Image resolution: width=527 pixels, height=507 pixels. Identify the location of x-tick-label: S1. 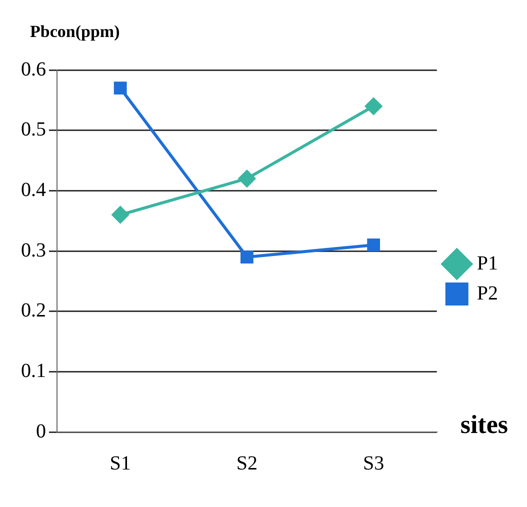
(120, 463).